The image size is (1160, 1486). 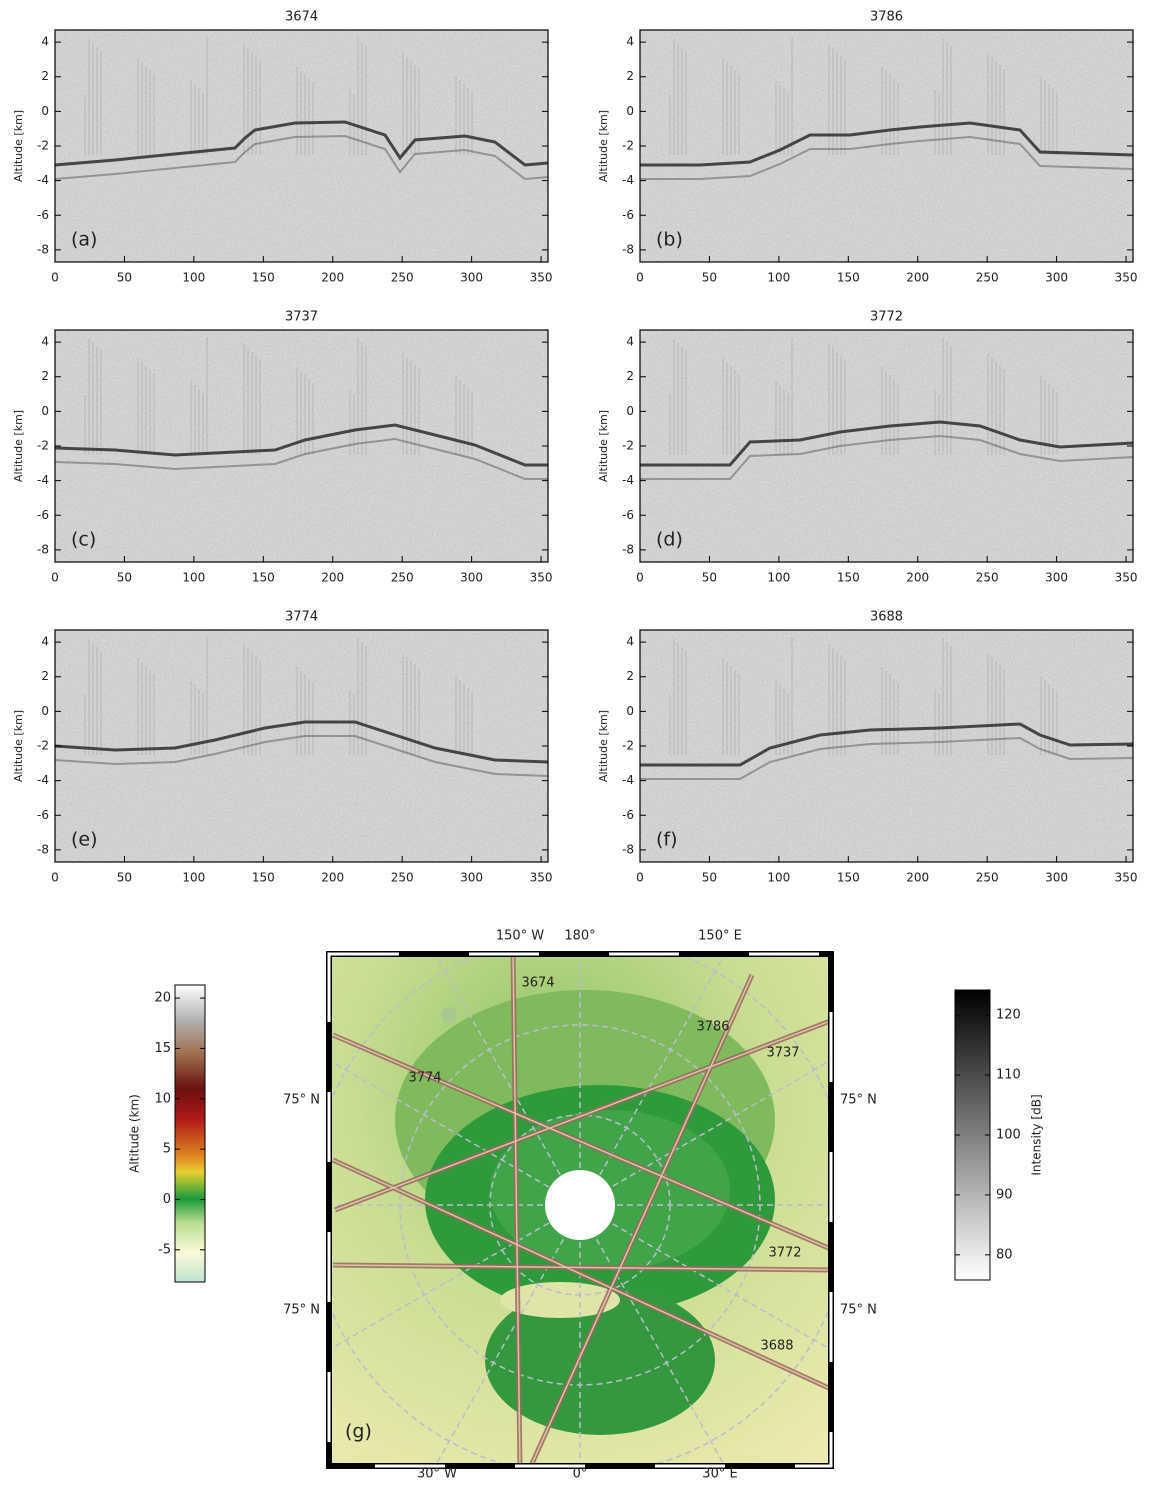 What do you see at coordinates (1004, 1254) in the screenshot?
I see `colorbar-tick-label: 80` at bounding box center [1004, 1254].